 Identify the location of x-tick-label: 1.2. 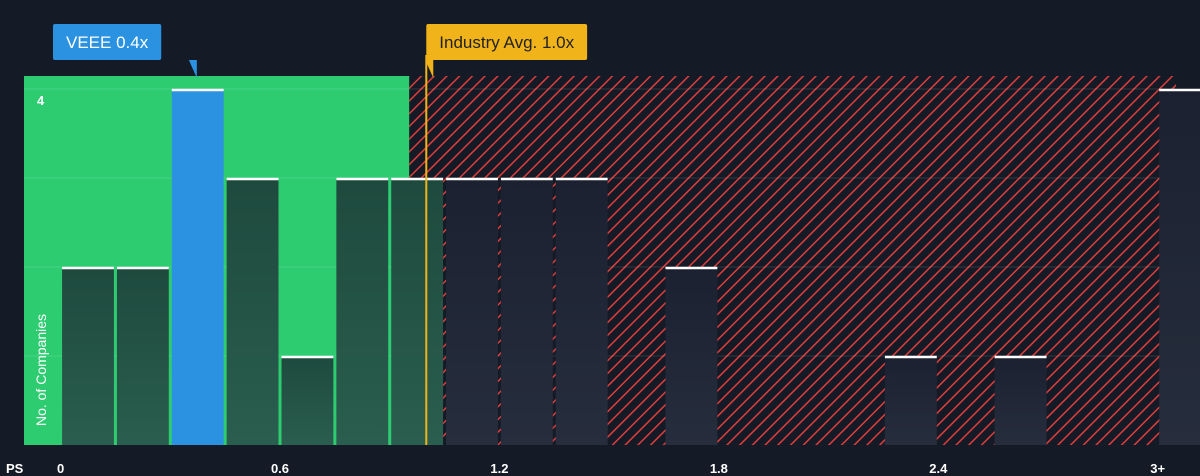
(499, 468).